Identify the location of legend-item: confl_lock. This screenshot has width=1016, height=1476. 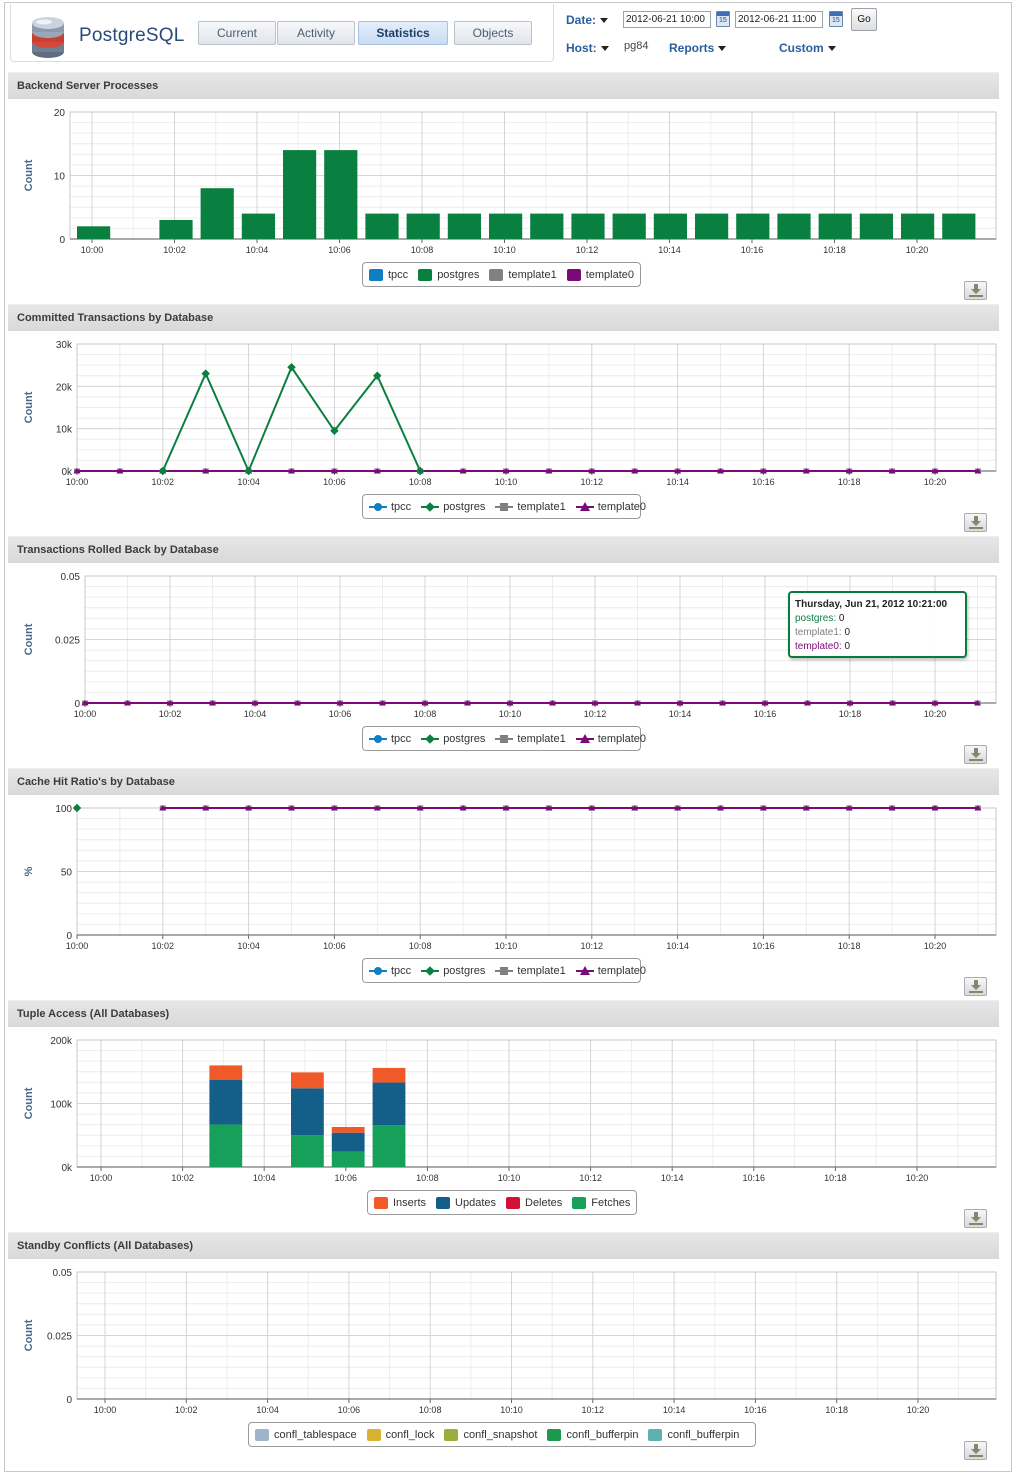
(400, 1434).